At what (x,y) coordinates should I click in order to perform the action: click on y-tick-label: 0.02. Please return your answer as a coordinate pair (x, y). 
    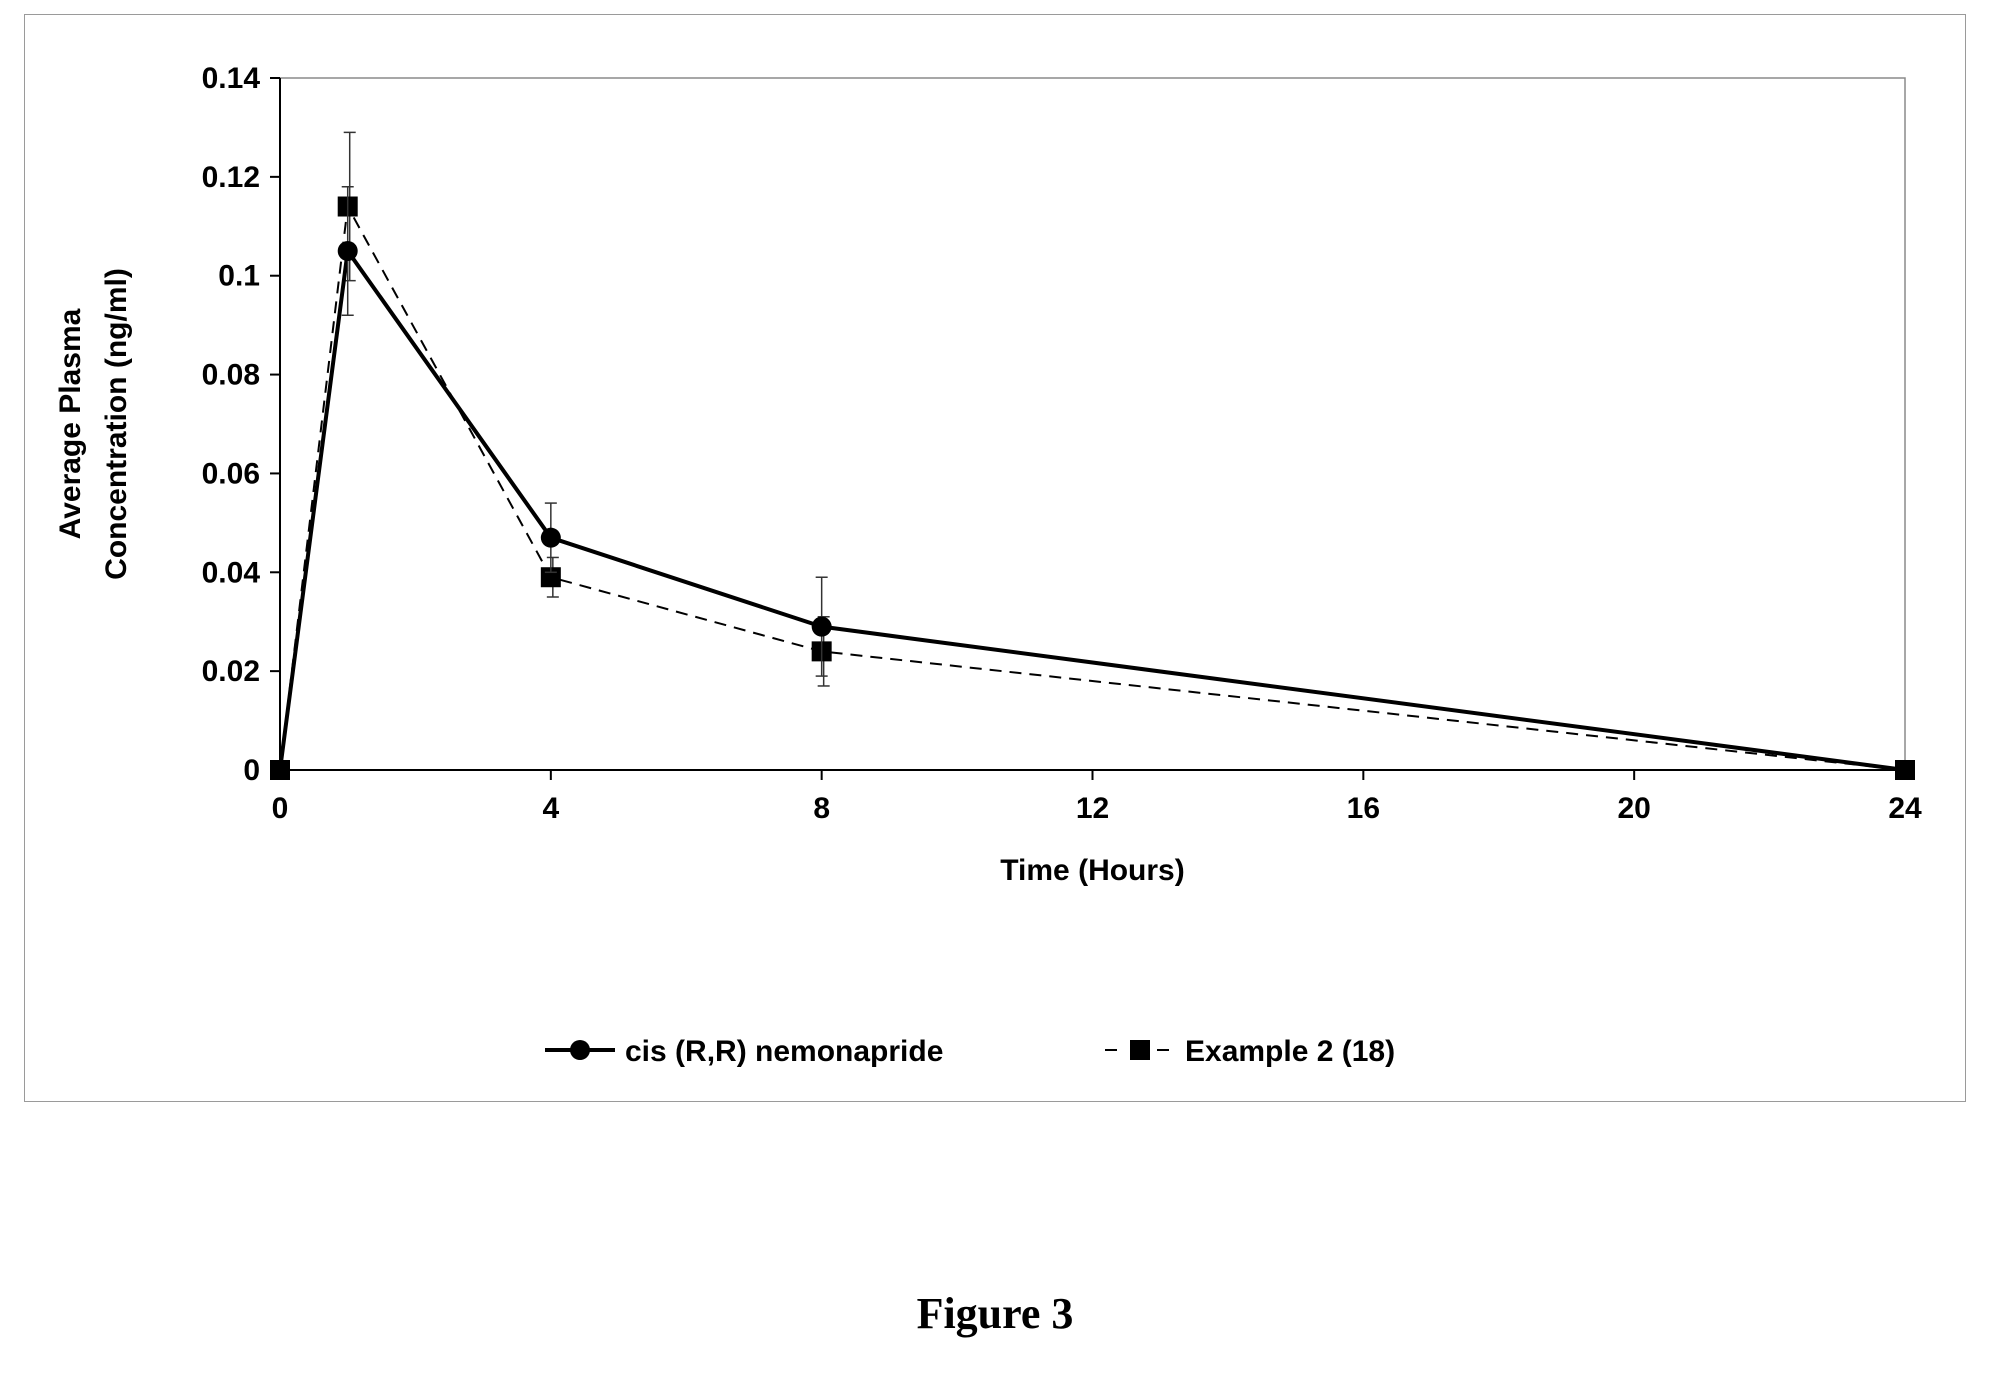
    Looking at the image, I should click on (231, 671).